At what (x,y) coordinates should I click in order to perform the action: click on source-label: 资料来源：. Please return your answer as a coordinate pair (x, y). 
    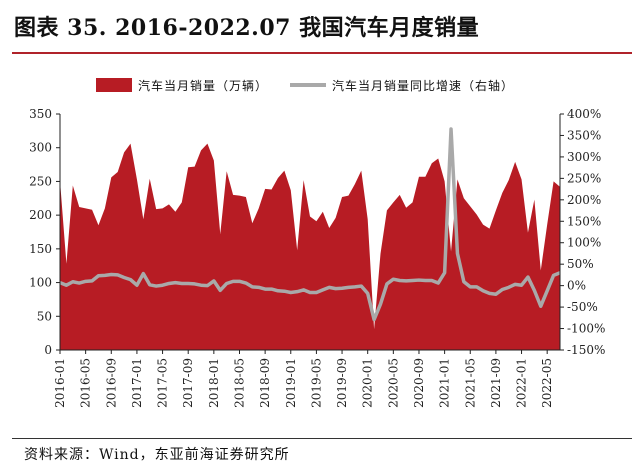
    Looking at the image, I should click on (61, 455).